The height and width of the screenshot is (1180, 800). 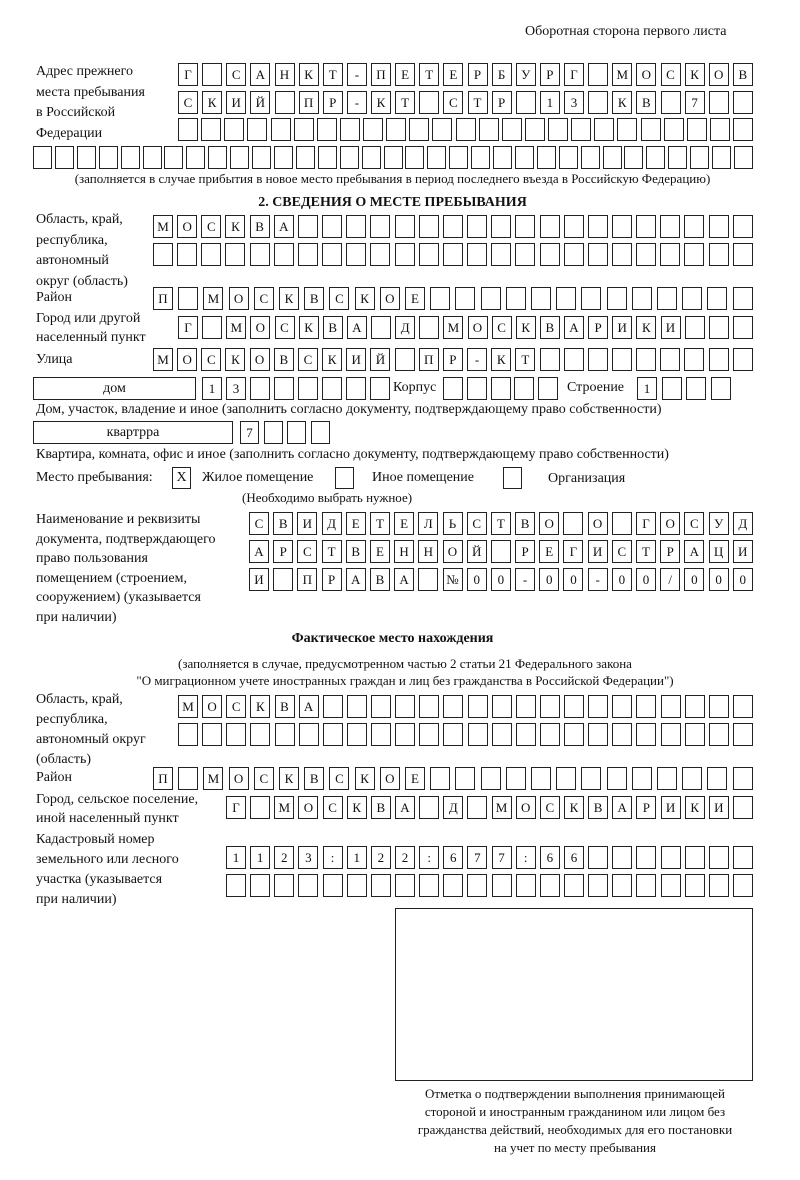 I want to click on char-cell: Н, so click(x=404, y=551).